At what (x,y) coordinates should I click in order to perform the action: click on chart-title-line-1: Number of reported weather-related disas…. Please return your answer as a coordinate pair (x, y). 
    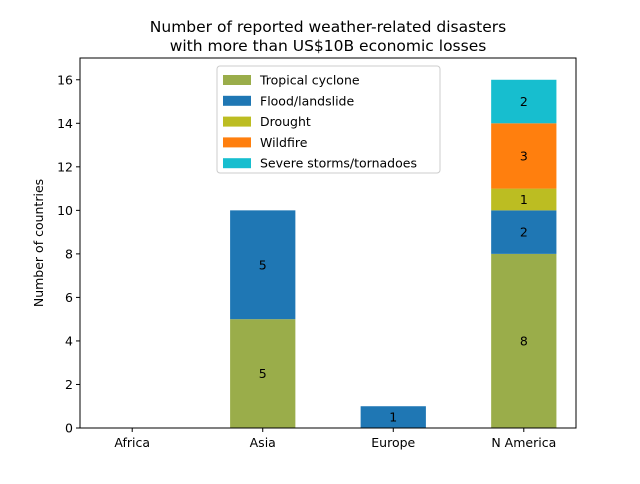
    Looking at the image, I should click on (328, 27).